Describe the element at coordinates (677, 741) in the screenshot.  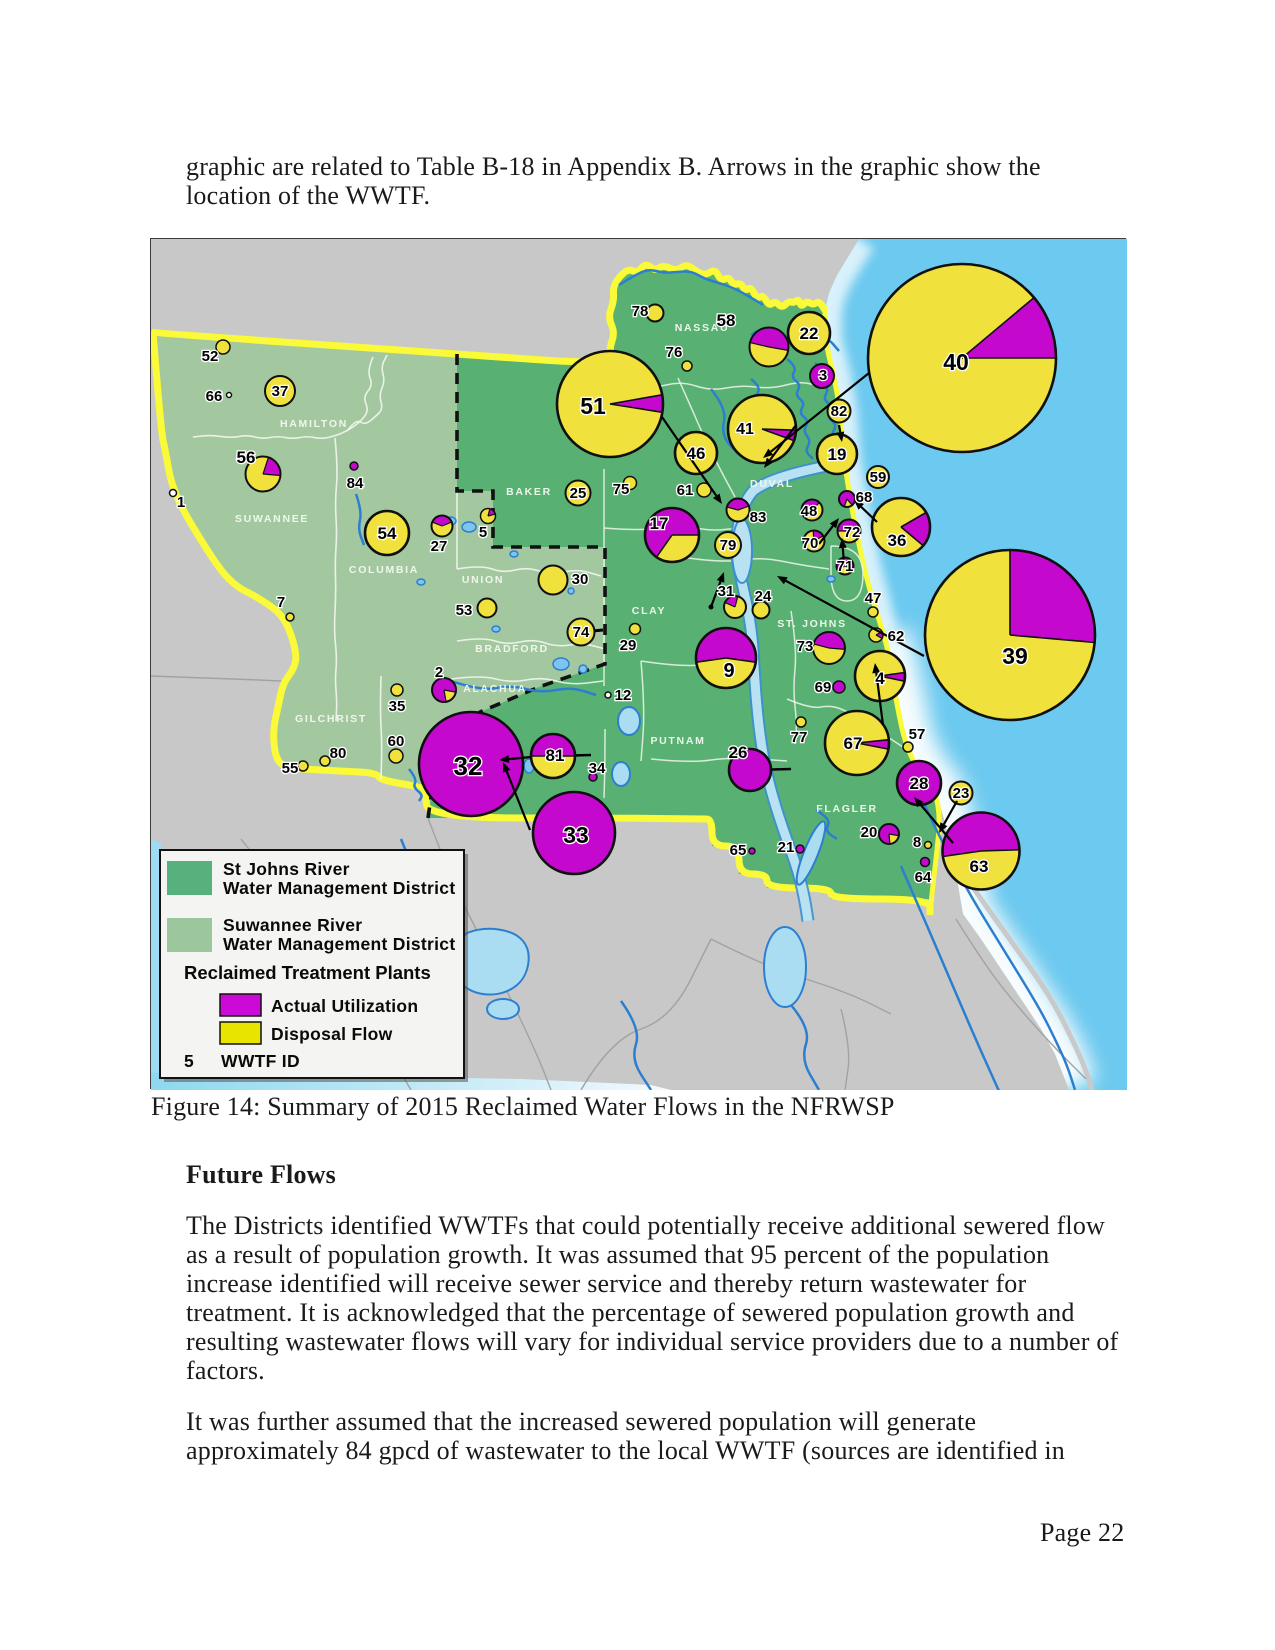
I see `svg-text: PUTNAM` at that location.